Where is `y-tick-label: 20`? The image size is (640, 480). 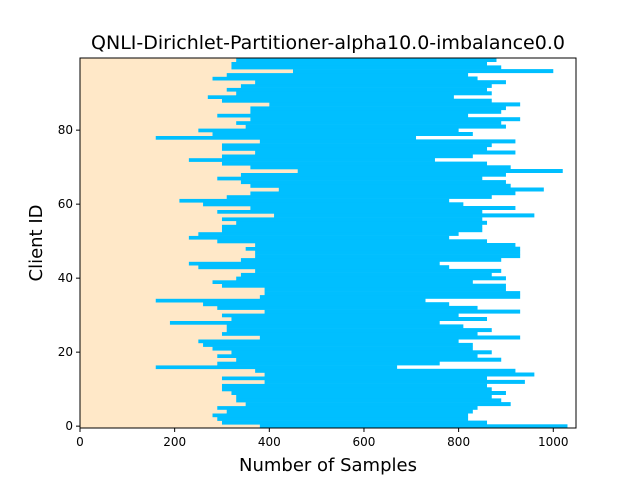 y-tick-label: 20 is located at coordinates (65, 352).